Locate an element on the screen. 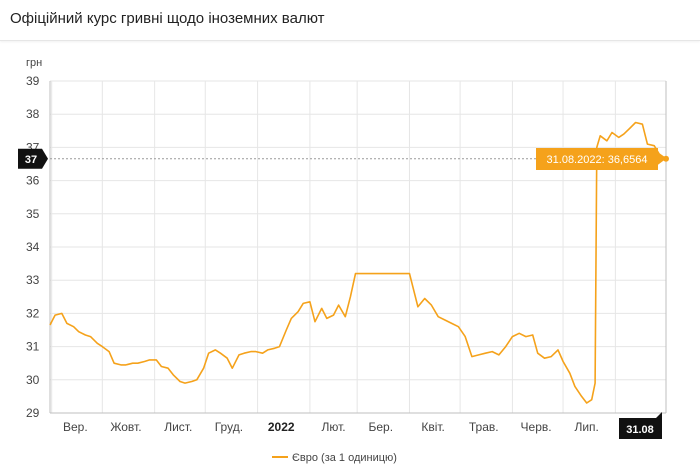 The width and height of the screenshot is (700, 473). y-axis-unit-label: грн is located at coordinates (34, 63).